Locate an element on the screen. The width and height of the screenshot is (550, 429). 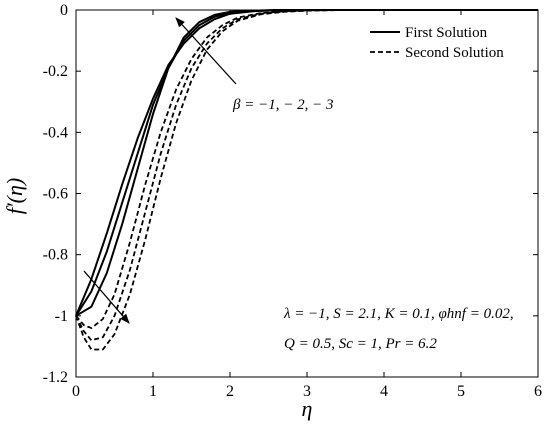
x-tick-label: 4 is located at coordinates (384, 391).